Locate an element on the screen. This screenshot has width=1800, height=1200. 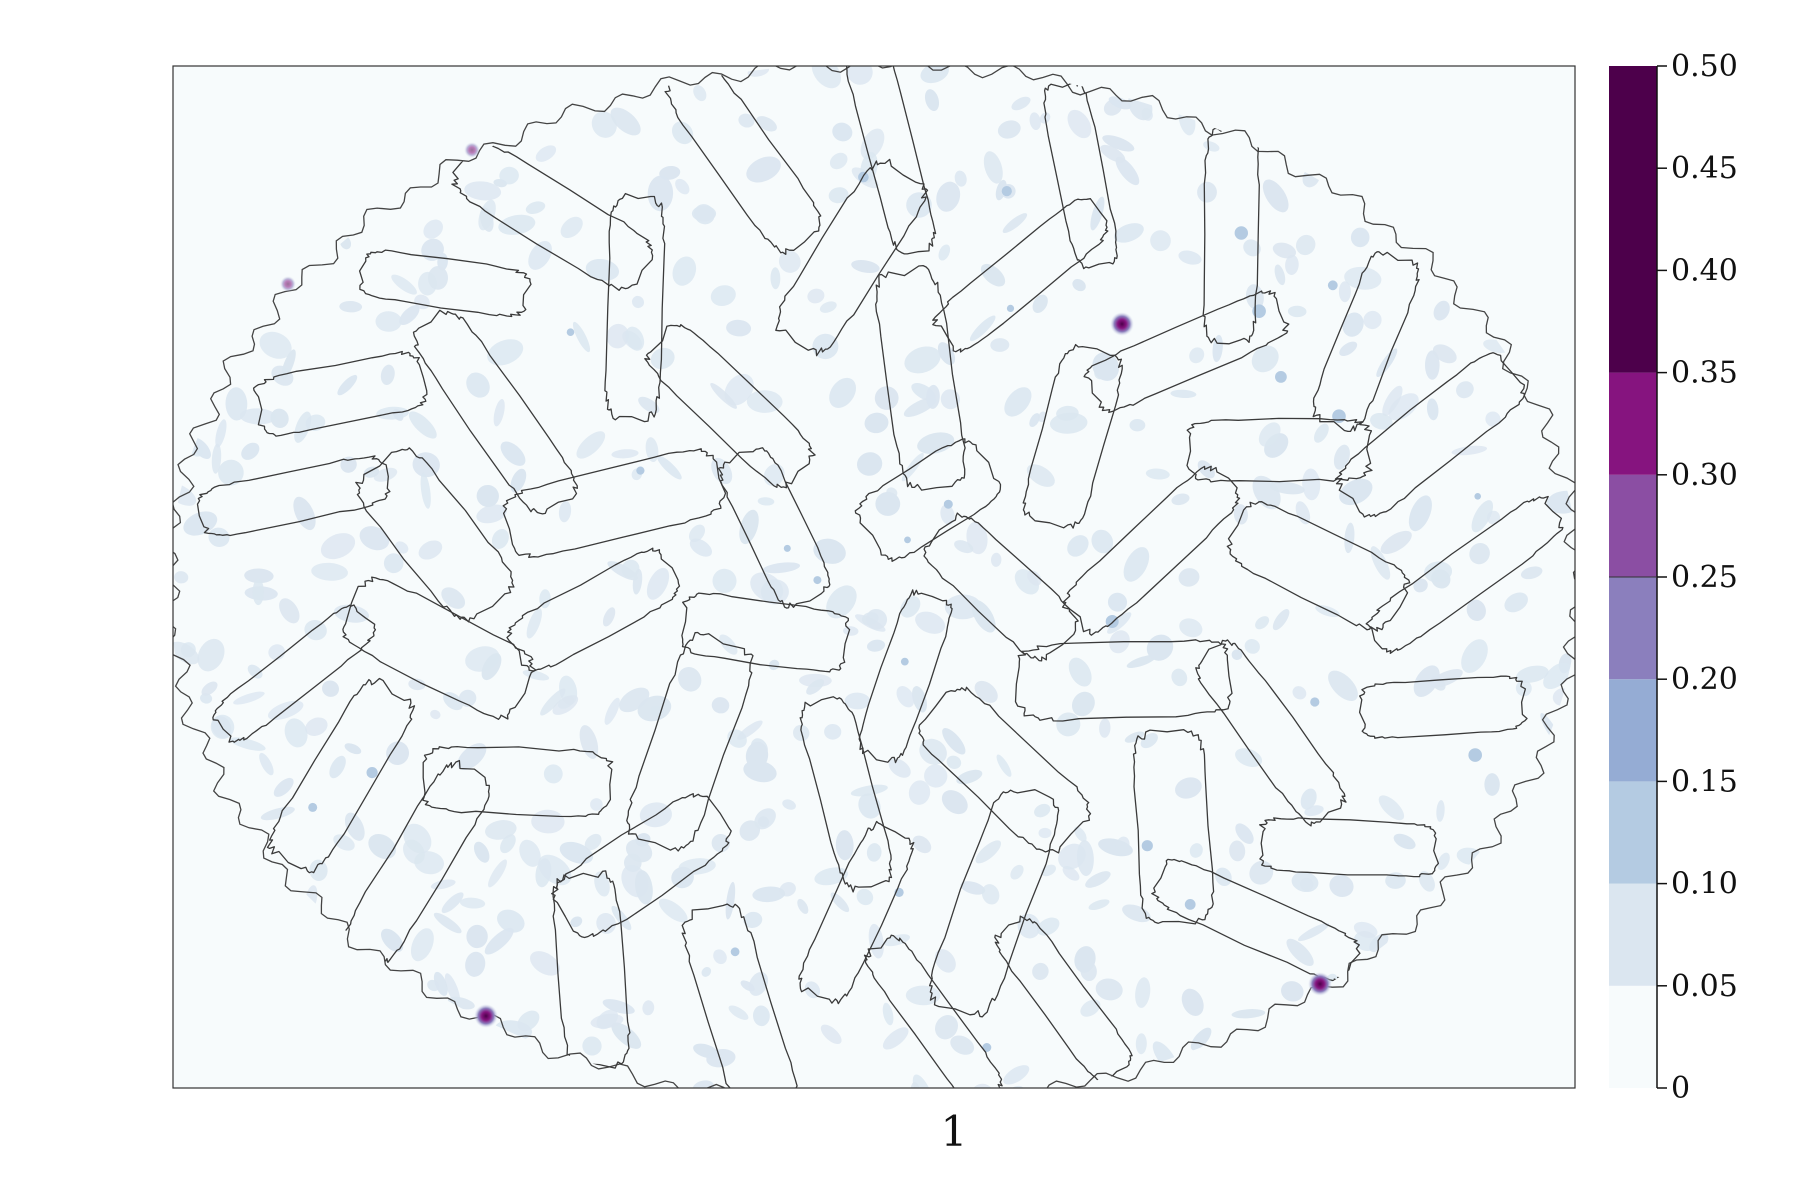
colorbar-tick-label-7: 0.35 is located at coordinates (1704, 373).